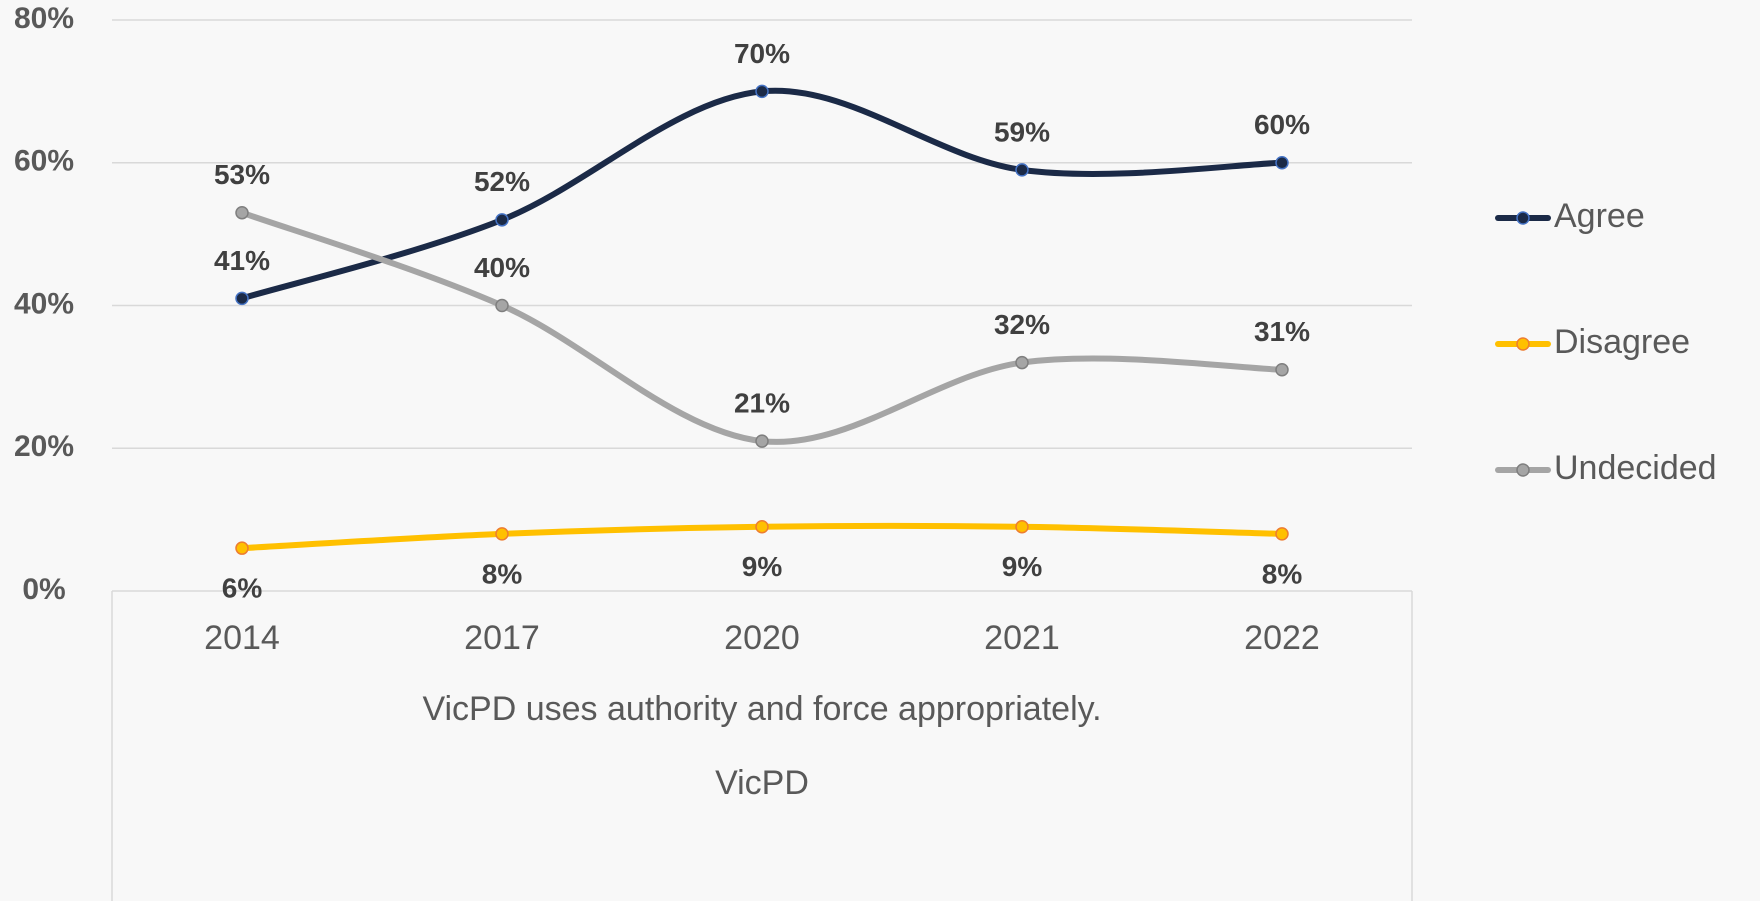  What do you see at coordinates (1282, 331) in the screenshot?
I see `data-label: 31%` at bounding box center [1282, 331].